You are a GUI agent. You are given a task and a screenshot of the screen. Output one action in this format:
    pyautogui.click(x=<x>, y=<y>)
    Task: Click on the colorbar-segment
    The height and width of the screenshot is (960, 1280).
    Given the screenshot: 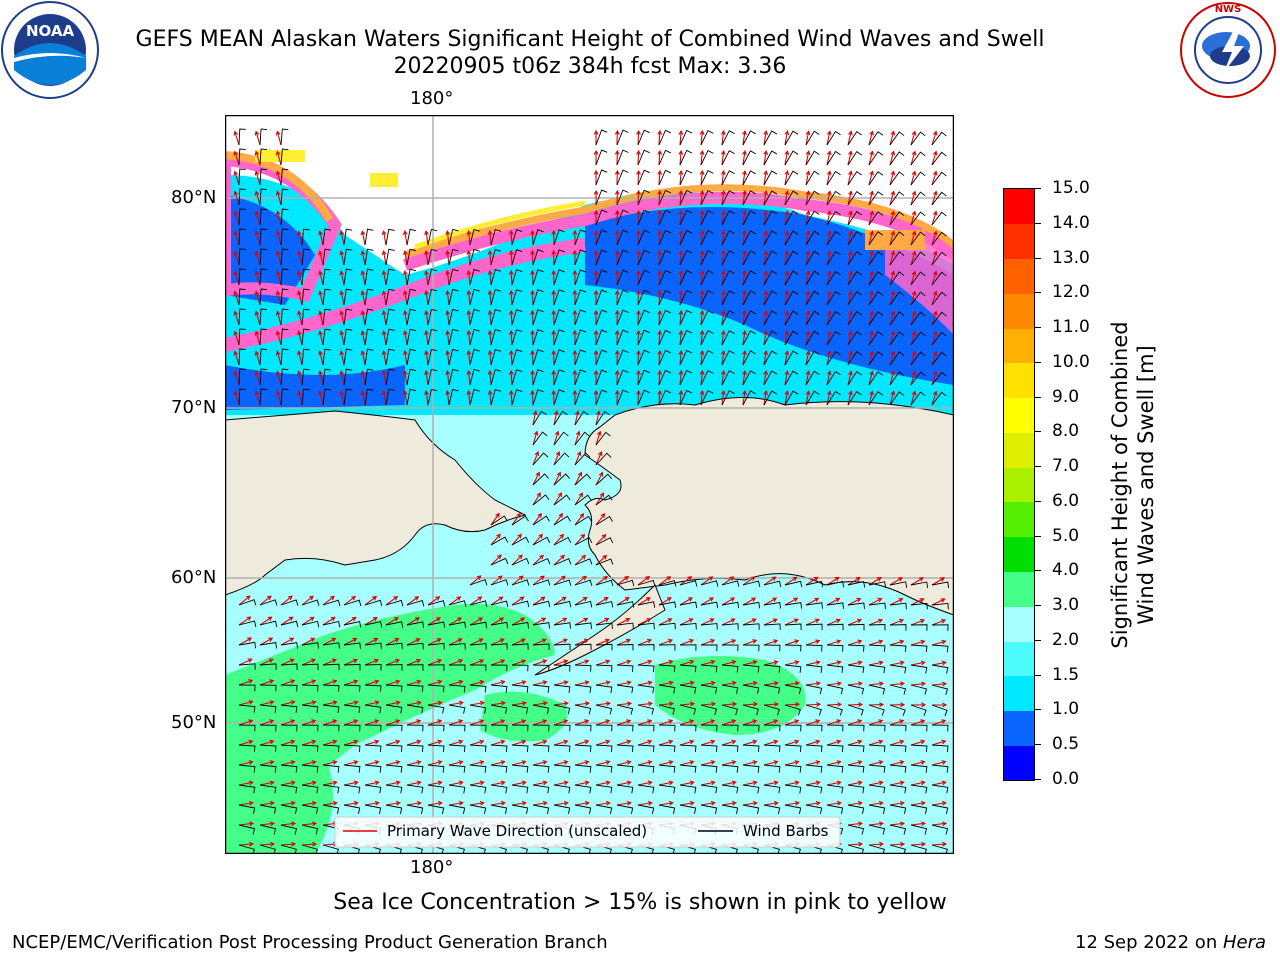 What is the action you would take?
    pyautogui.click(x=1019, y=415)
    